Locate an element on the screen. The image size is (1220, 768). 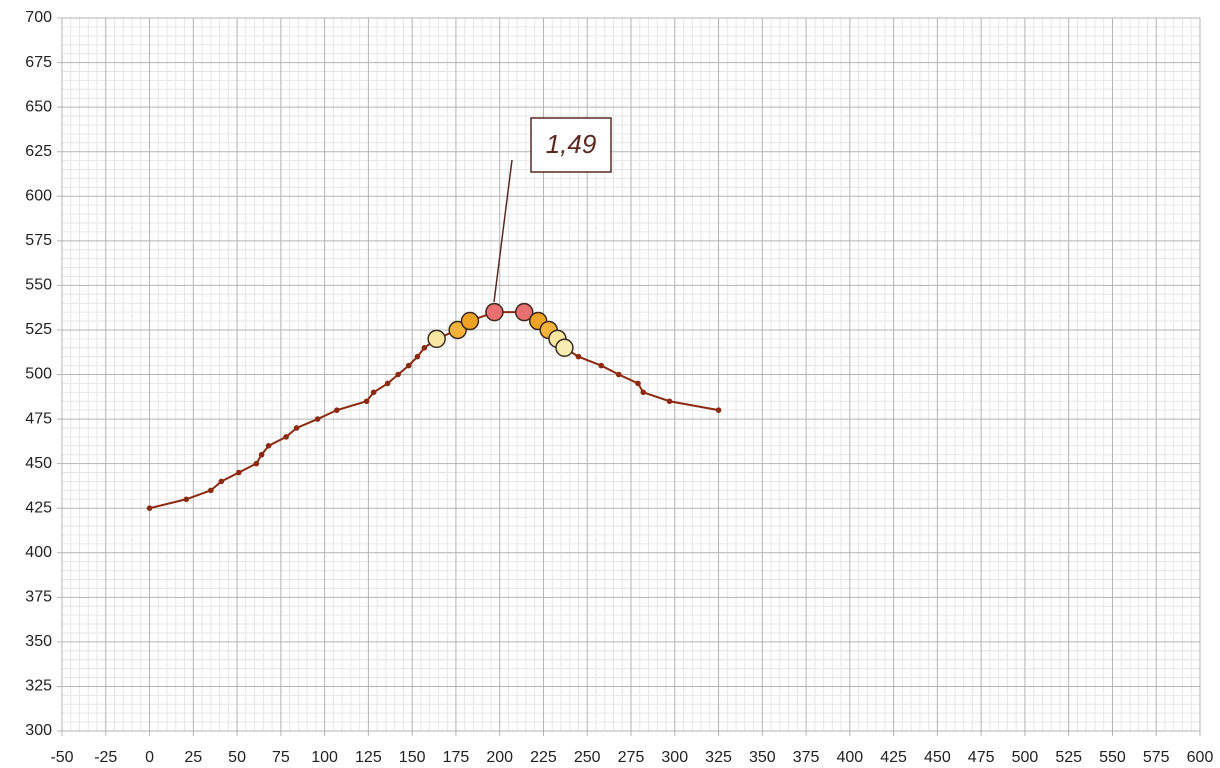
y-tick-label: 300 is located at coordinates (38, 730).